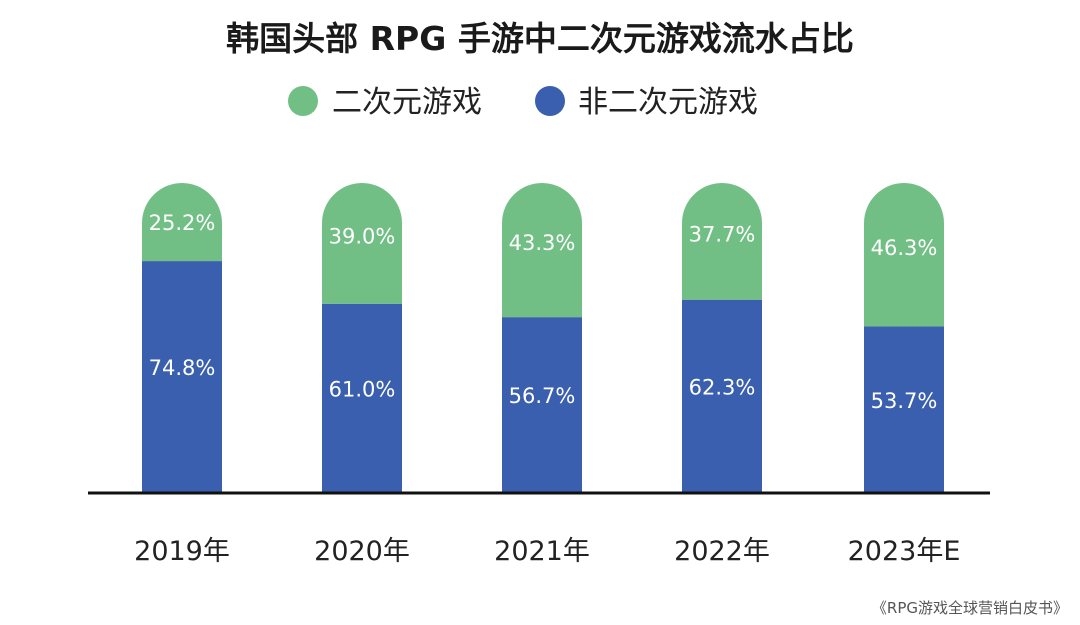 The width and height of the screenshot is (1080, 625). I want to click on x-tick-label: 2021年, so click(542, 551).